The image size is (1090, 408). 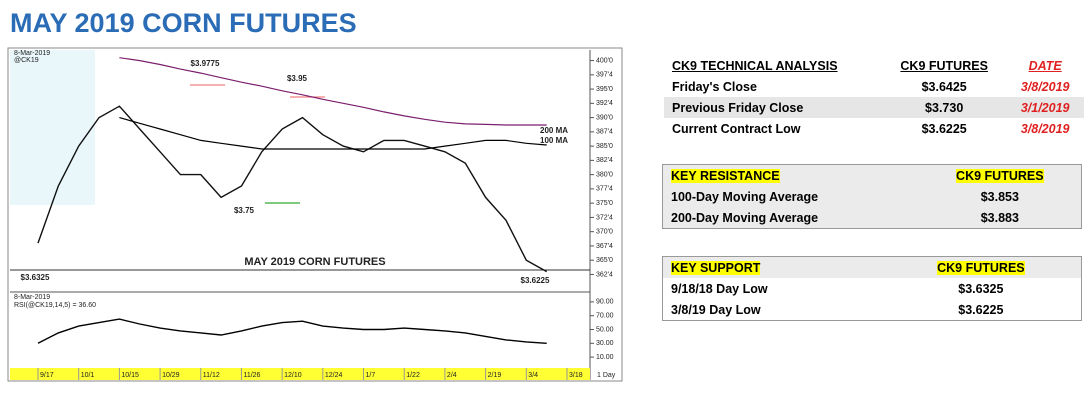 What do you see at coordinates (533, 375) in the screenshot?
I see `x-tick-label: 3/4` at bounding box center [533, 375].